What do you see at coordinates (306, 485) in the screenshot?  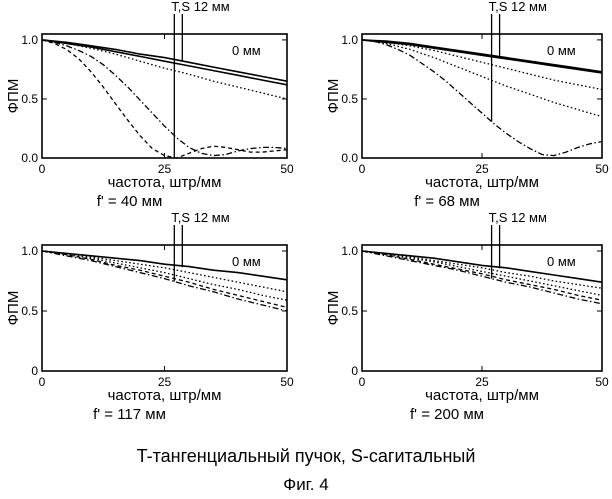 I see `figure-number-label: Фиг. 4` at bounding box center [306, 485].